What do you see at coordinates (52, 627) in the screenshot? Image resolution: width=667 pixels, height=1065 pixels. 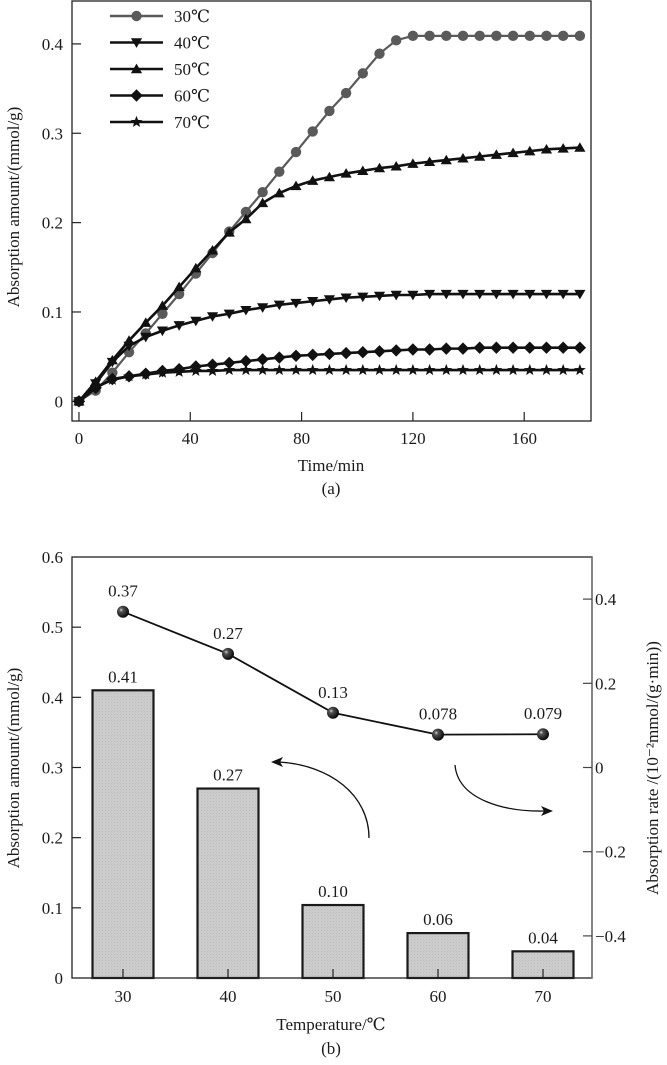 I see `y-tick-label-b: 0.5` at bounding box center [52, 627].